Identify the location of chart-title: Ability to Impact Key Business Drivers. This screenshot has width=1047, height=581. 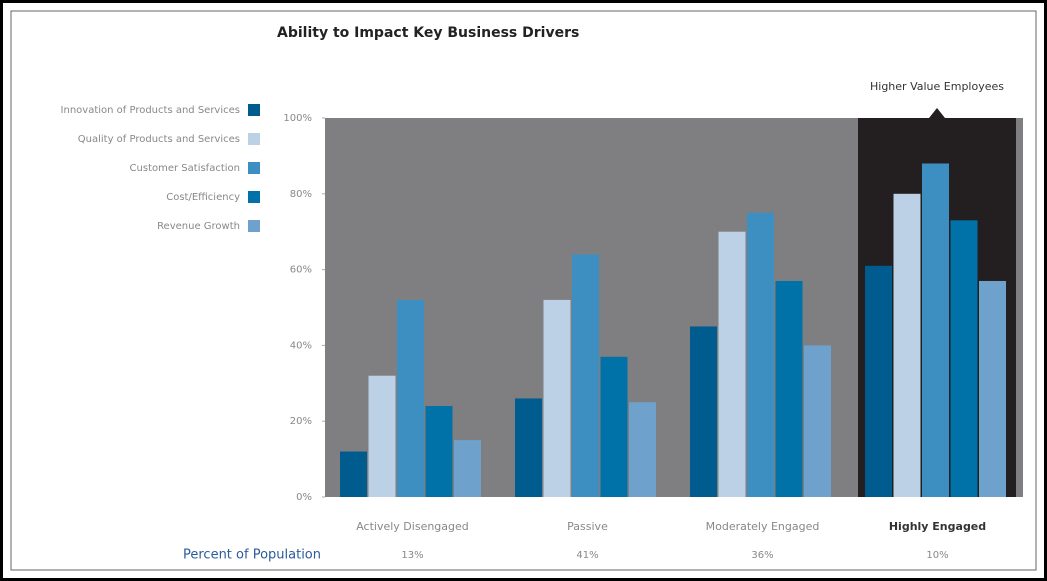
(428, 33).